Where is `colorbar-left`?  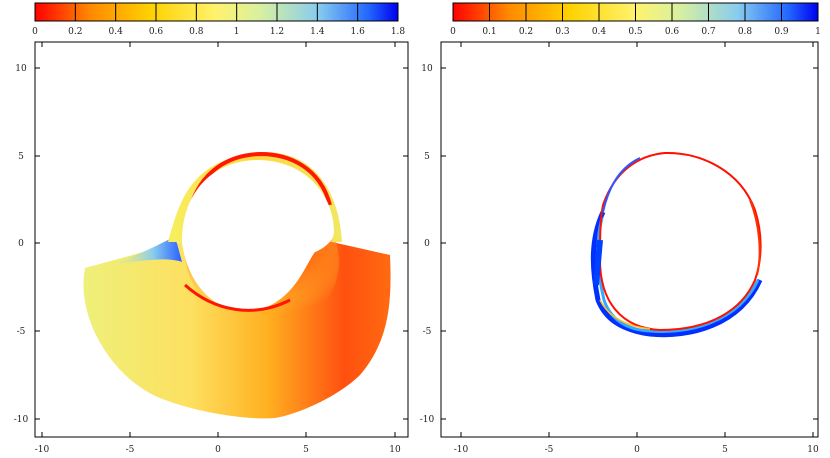
colorbar-left is located at coordinates (216, 12).